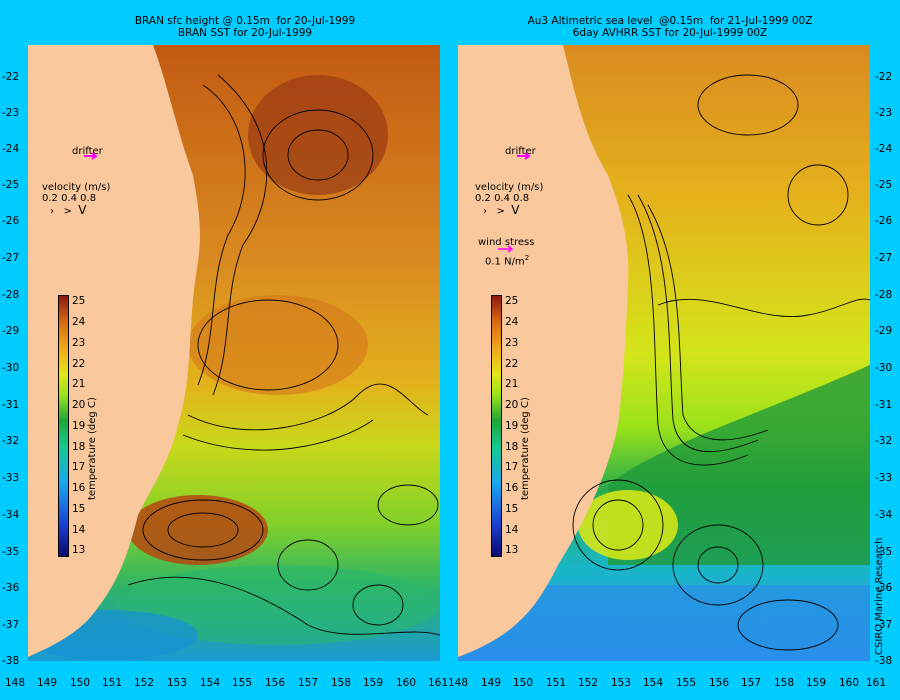  Describe the element at coordinates (373, 683) in the screenshot. I see `lon-tick: 159` at that location.